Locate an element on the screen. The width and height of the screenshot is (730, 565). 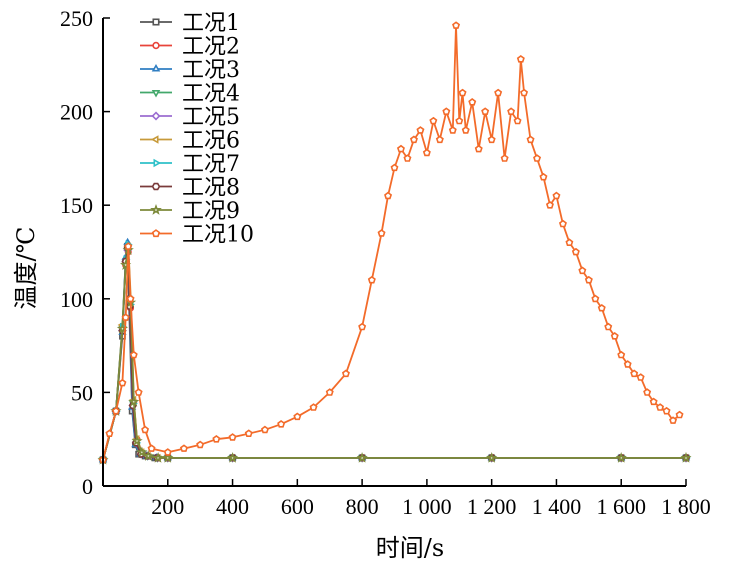
legend-entry: 工况9 is located at coordinates (190, 211).